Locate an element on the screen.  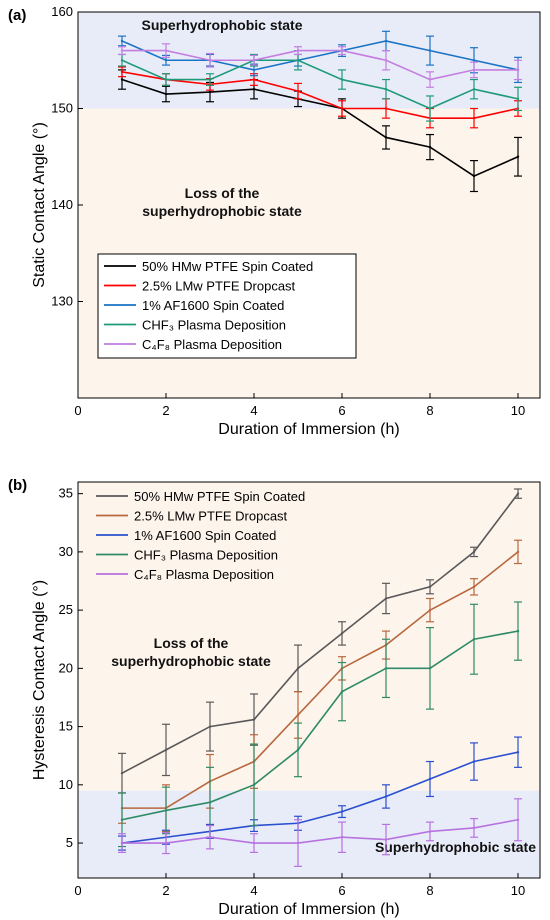
y-tick-label: 160 is located at coordinates (62, 11).